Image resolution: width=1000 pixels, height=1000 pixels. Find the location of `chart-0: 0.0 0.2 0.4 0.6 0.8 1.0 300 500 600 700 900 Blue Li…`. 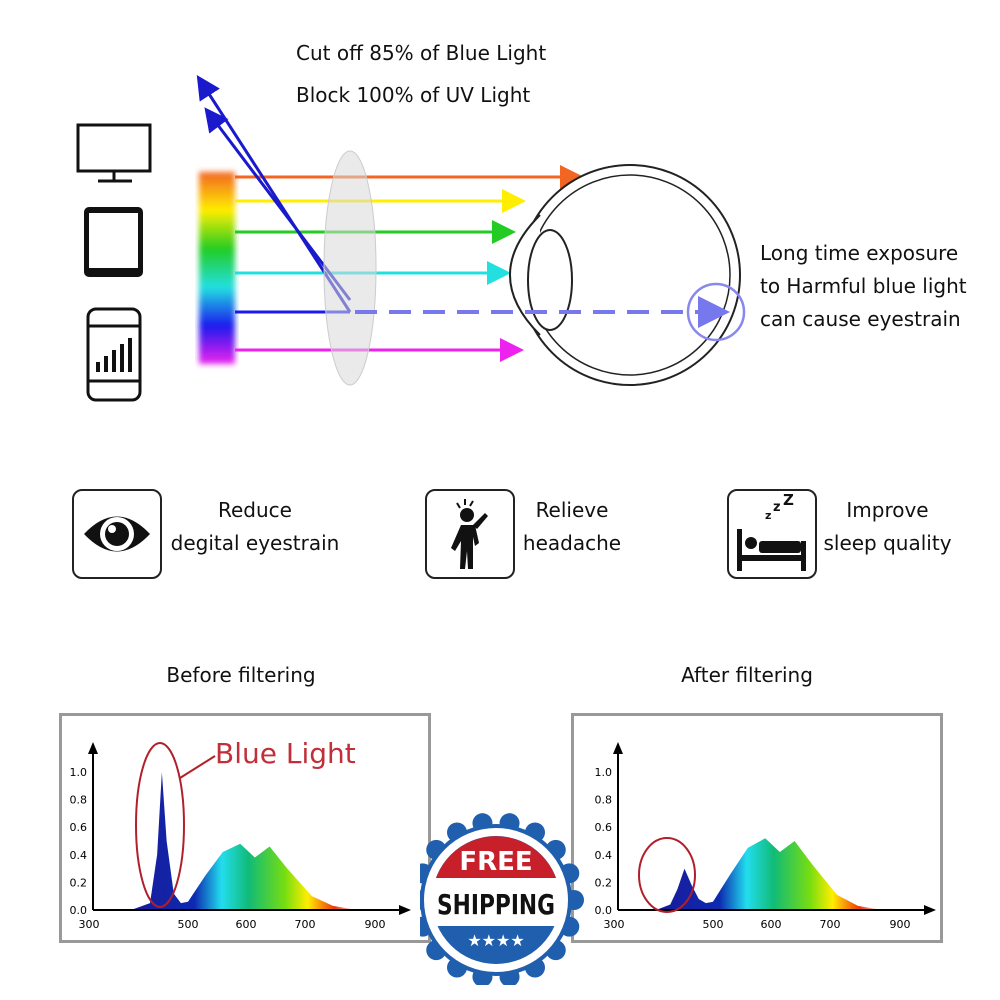

chart-0: 0.0 0.2 0.4 0.6 0.8 1.0 300 500 600 700 900 Blue Li… is located at coordinates (240, 834).